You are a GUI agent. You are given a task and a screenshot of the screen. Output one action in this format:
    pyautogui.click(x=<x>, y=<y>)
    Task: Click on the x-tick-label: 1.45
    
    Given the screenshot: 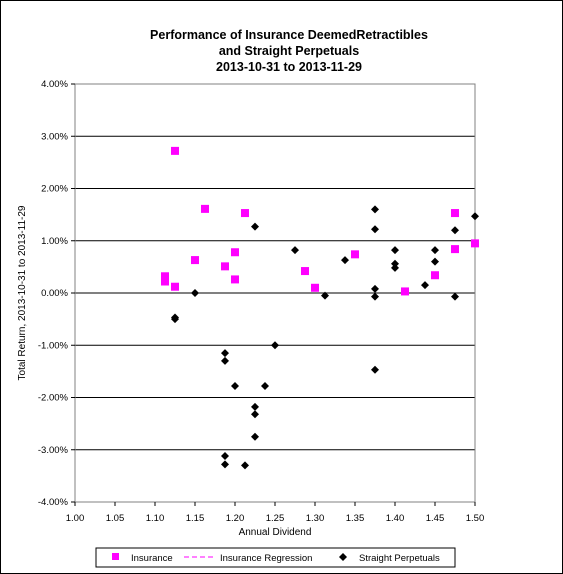 What is the action you would take?
    pyautogui.click(x=435, y=518)
    